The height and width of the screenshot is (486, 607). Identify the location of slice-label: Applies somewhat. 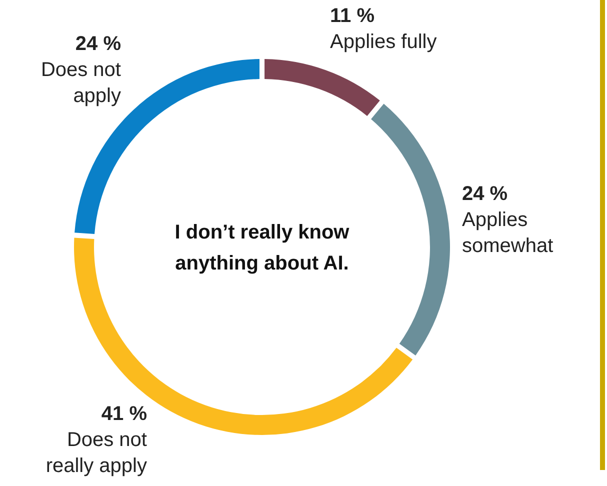
(508, 233).